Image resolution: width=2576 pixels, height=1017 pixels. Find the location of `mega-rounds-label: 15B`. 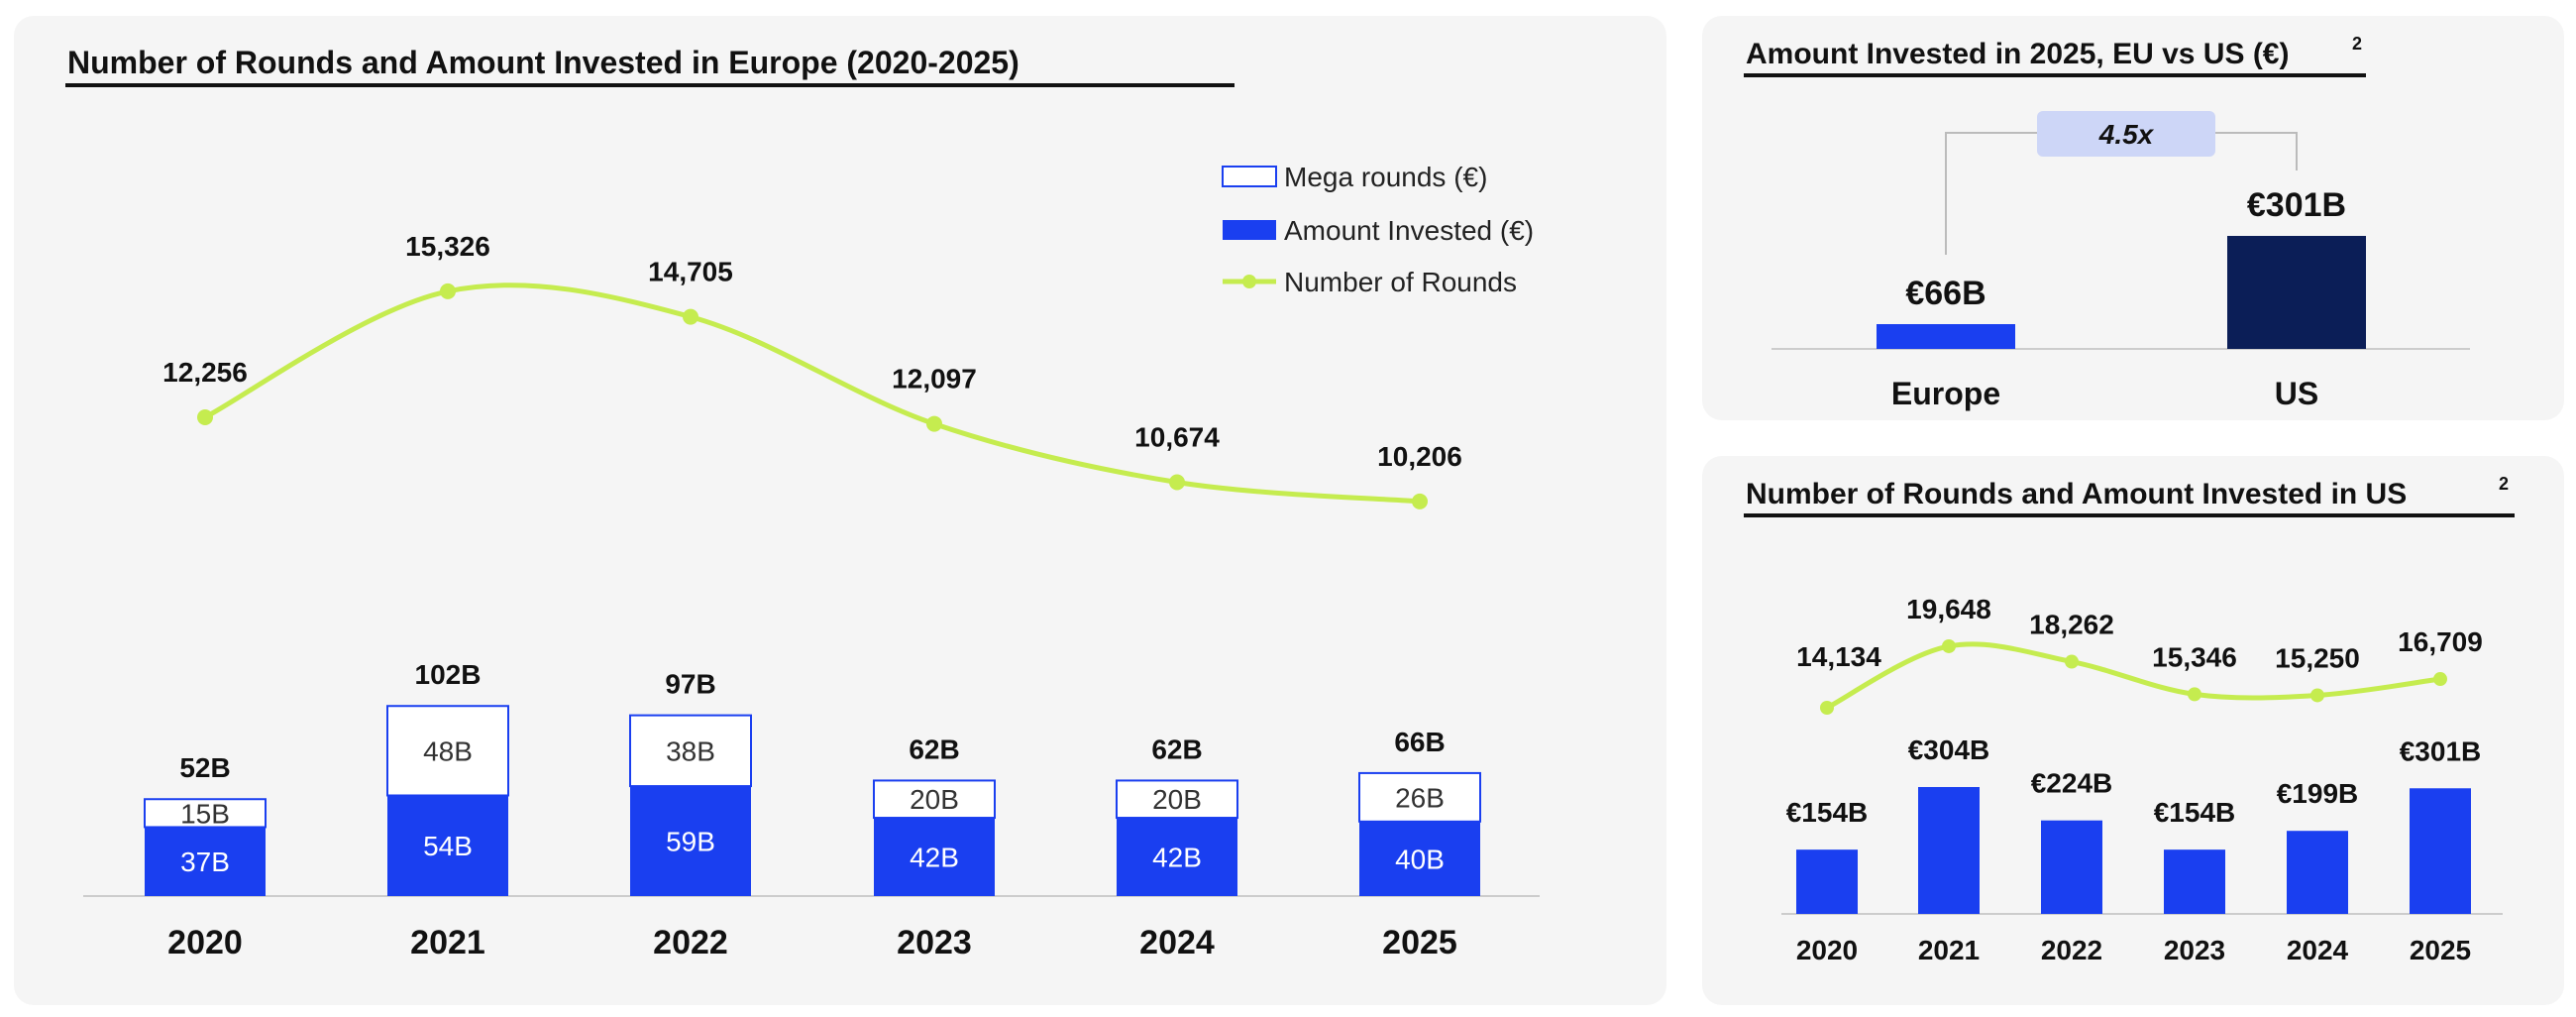

mega-rounds-label: 15B is located at coordinates (205, 813).